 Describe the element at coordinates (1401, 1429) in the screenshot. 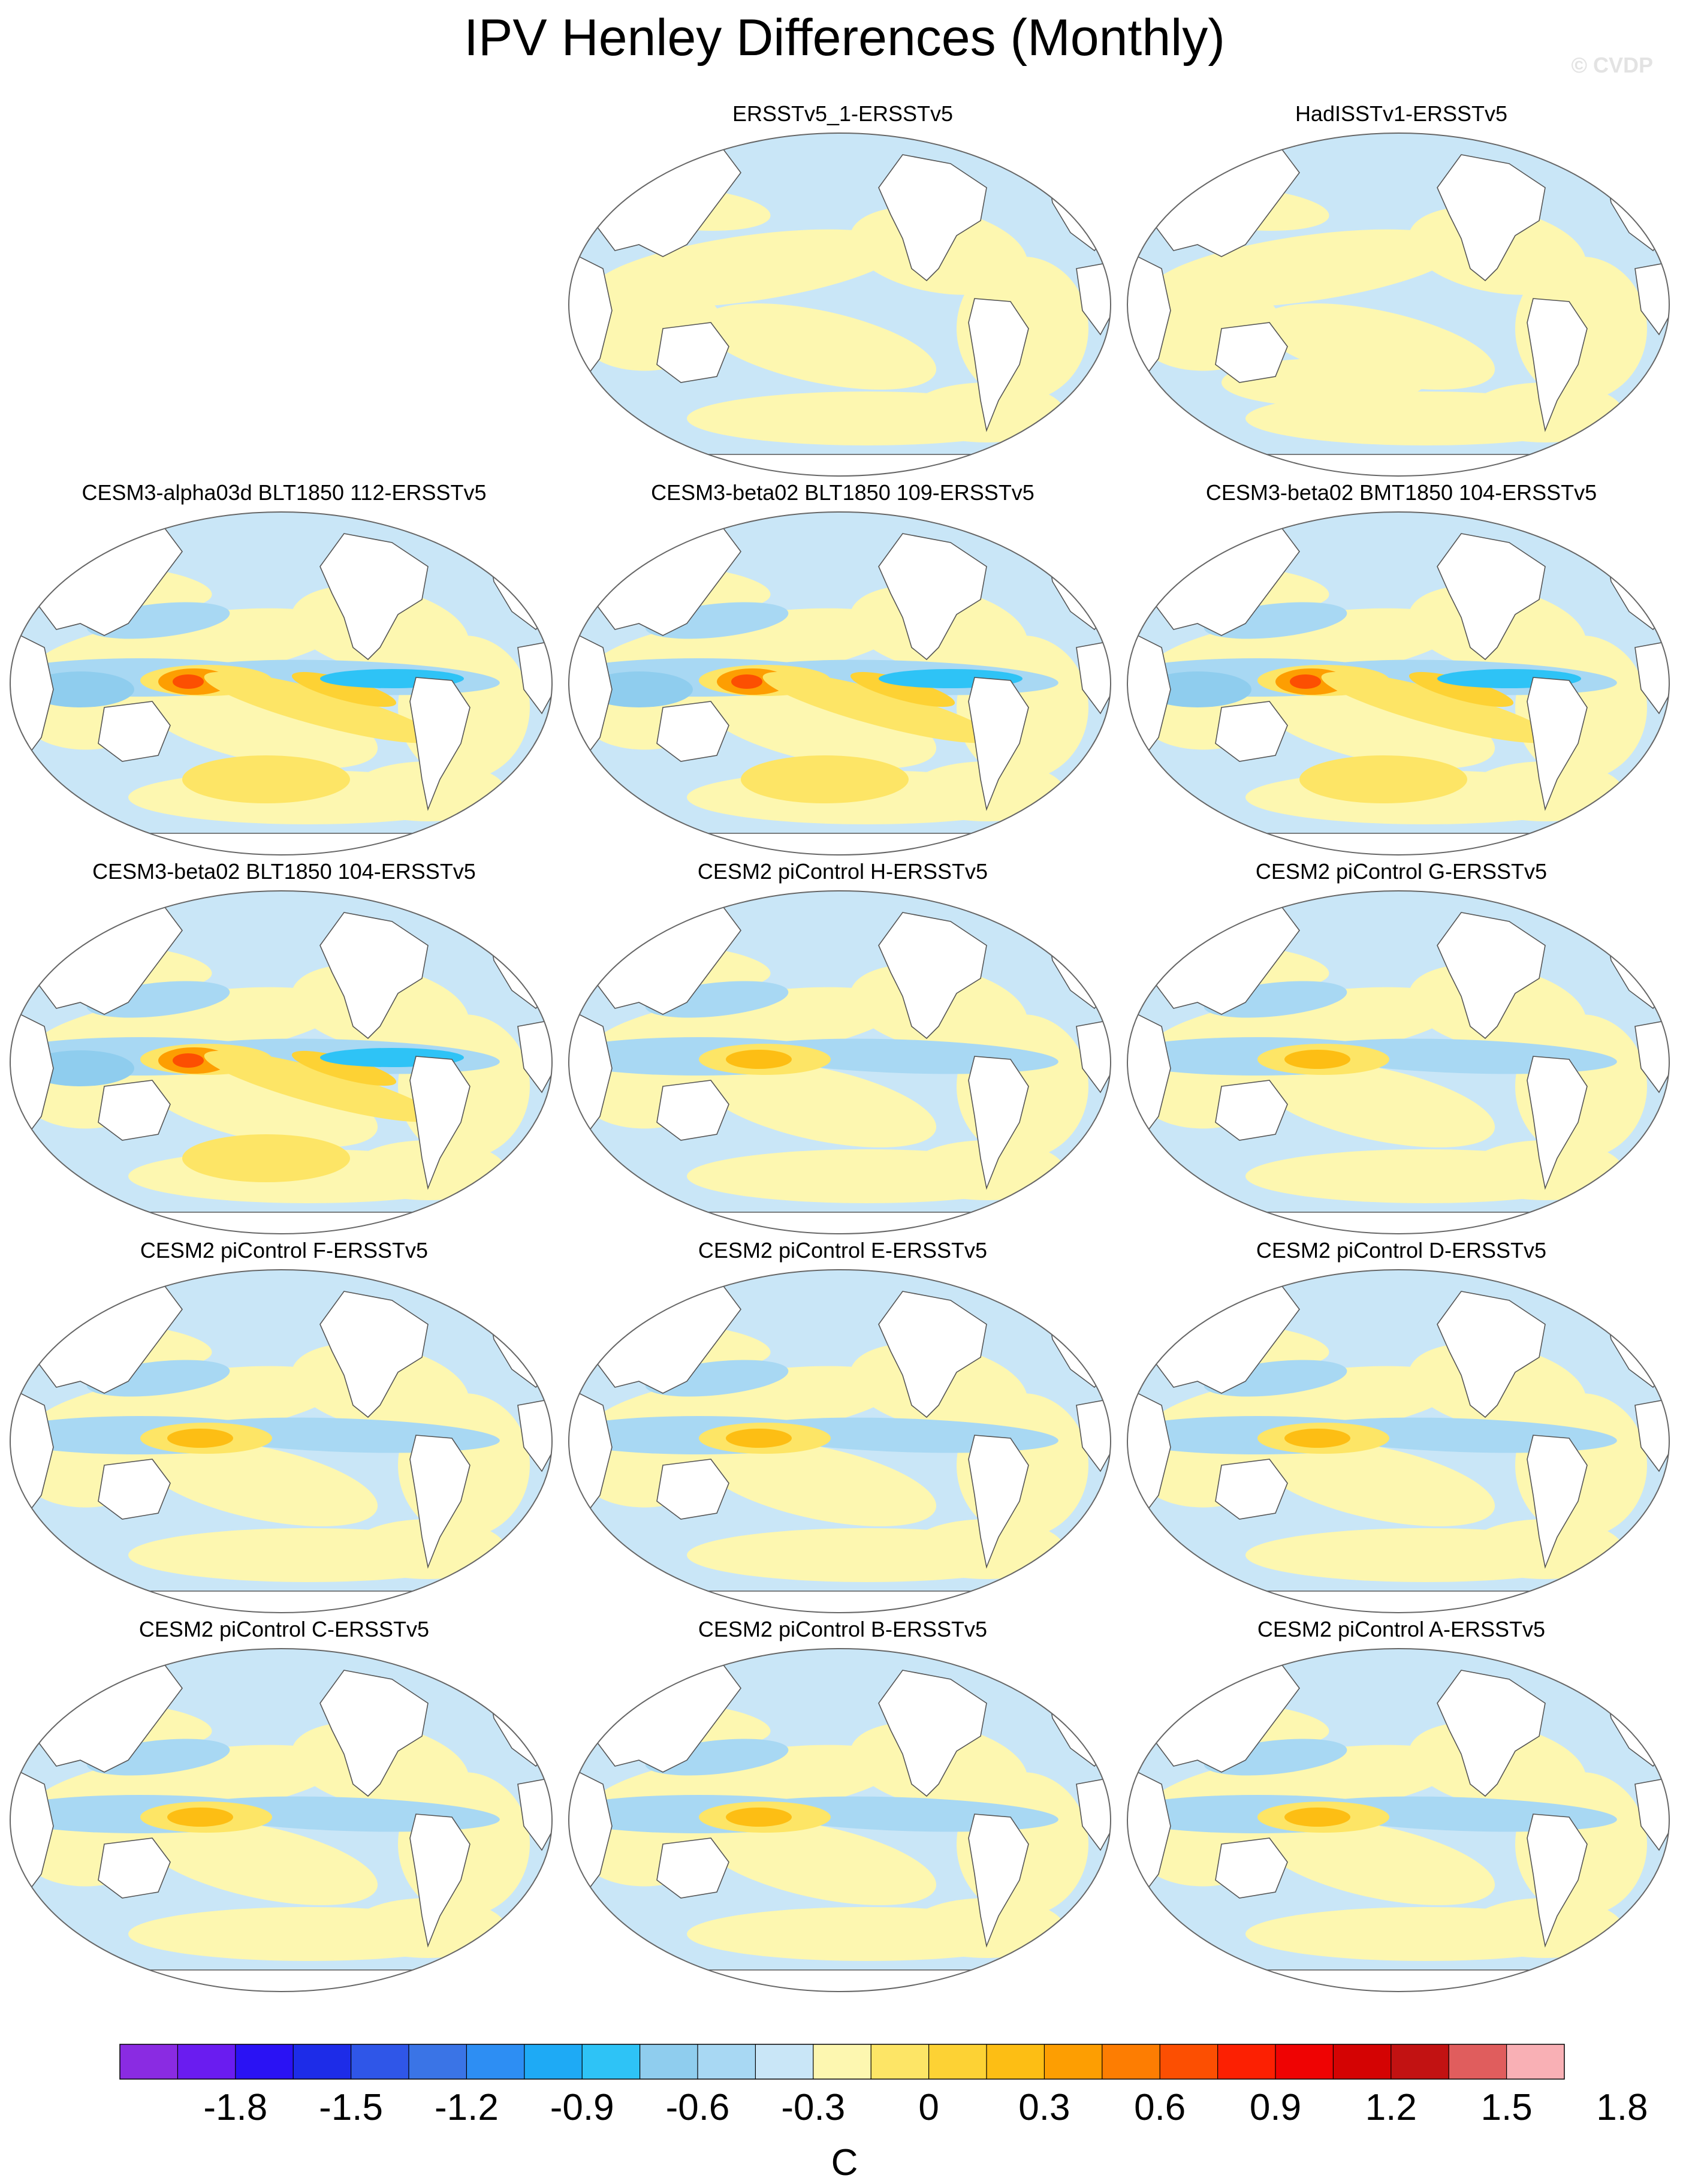

I see `map-panel: CESM2 piControl D-ERSSTv5` at that location.